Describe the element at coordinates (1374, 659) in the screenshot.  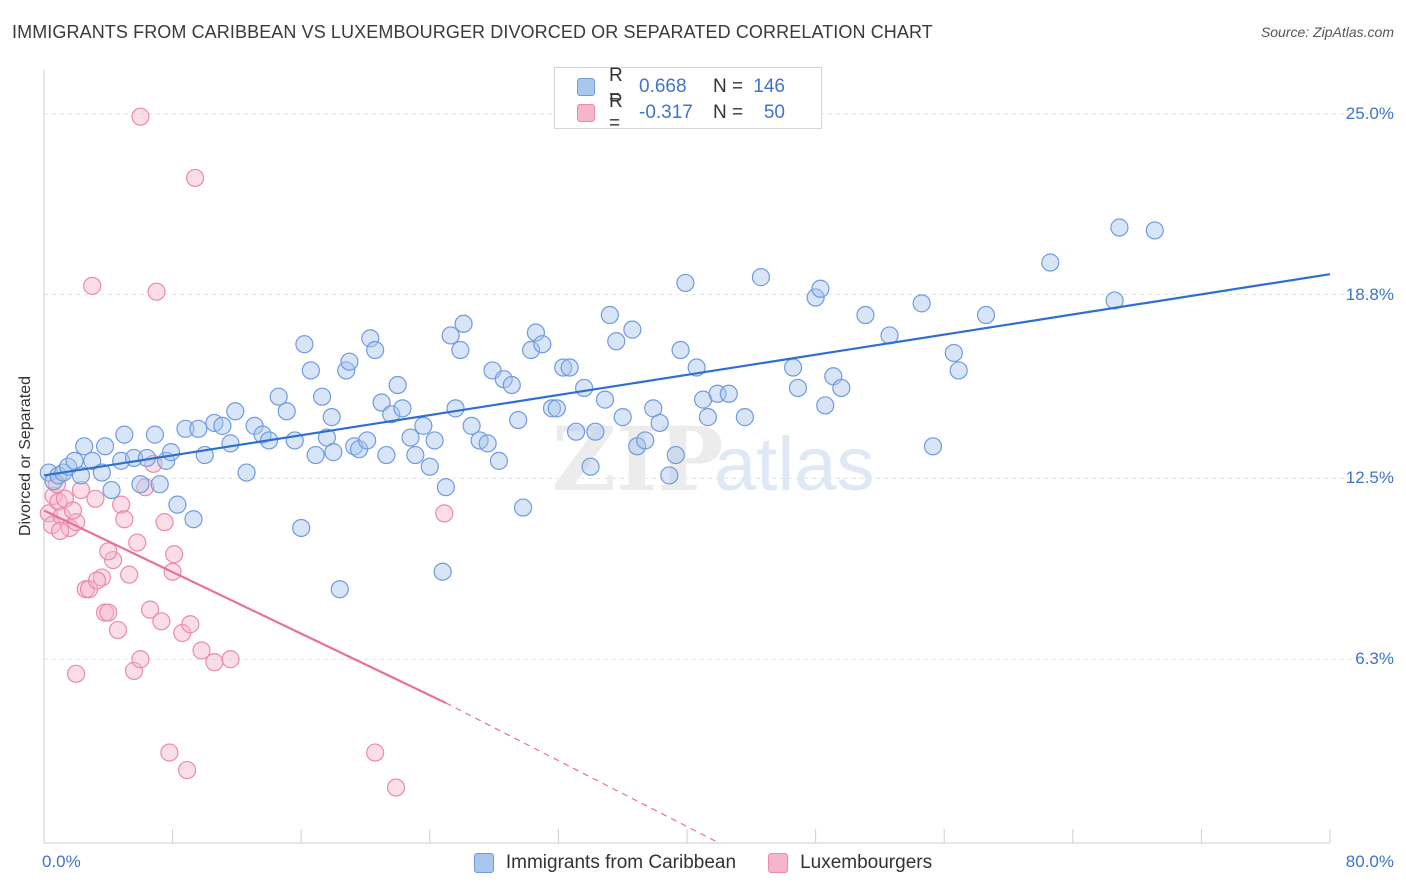
I see `y-tick-label: 6.3%` at that location.